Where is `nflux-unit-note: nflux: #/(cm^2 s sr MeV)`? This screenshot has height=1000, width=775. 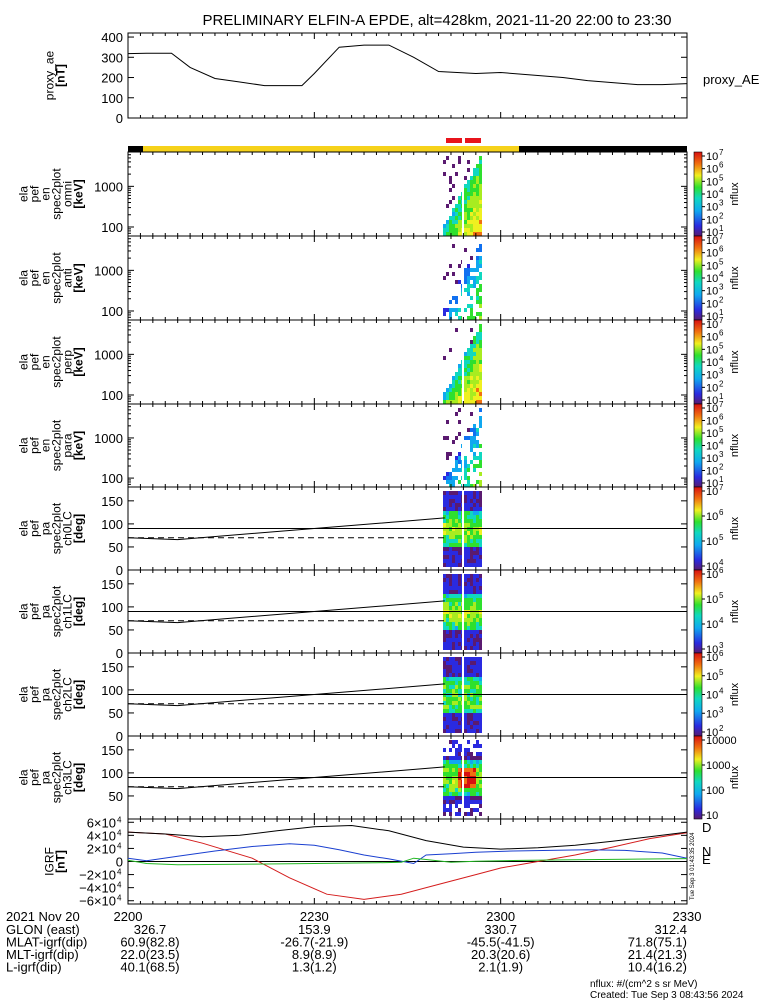
nflux-unit-note: nflux: #/(cm^2 s sr MeV) is located at coordinates (644, 984).